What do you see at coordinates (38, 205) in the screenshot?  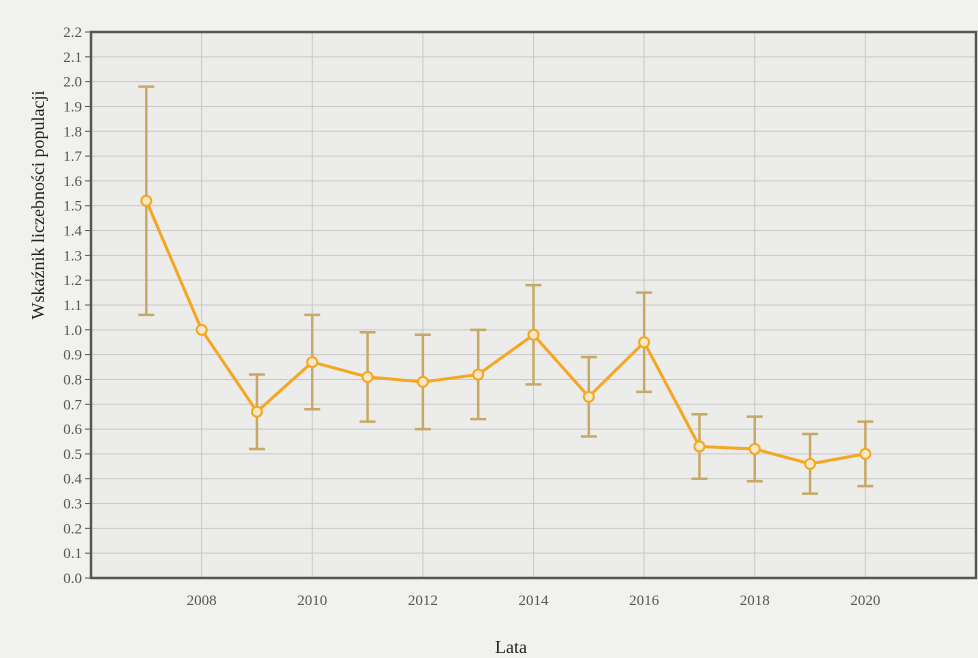 I see `y-axis-title: Wskaźnik liczebności populacji` at bounding box center [38, 205].